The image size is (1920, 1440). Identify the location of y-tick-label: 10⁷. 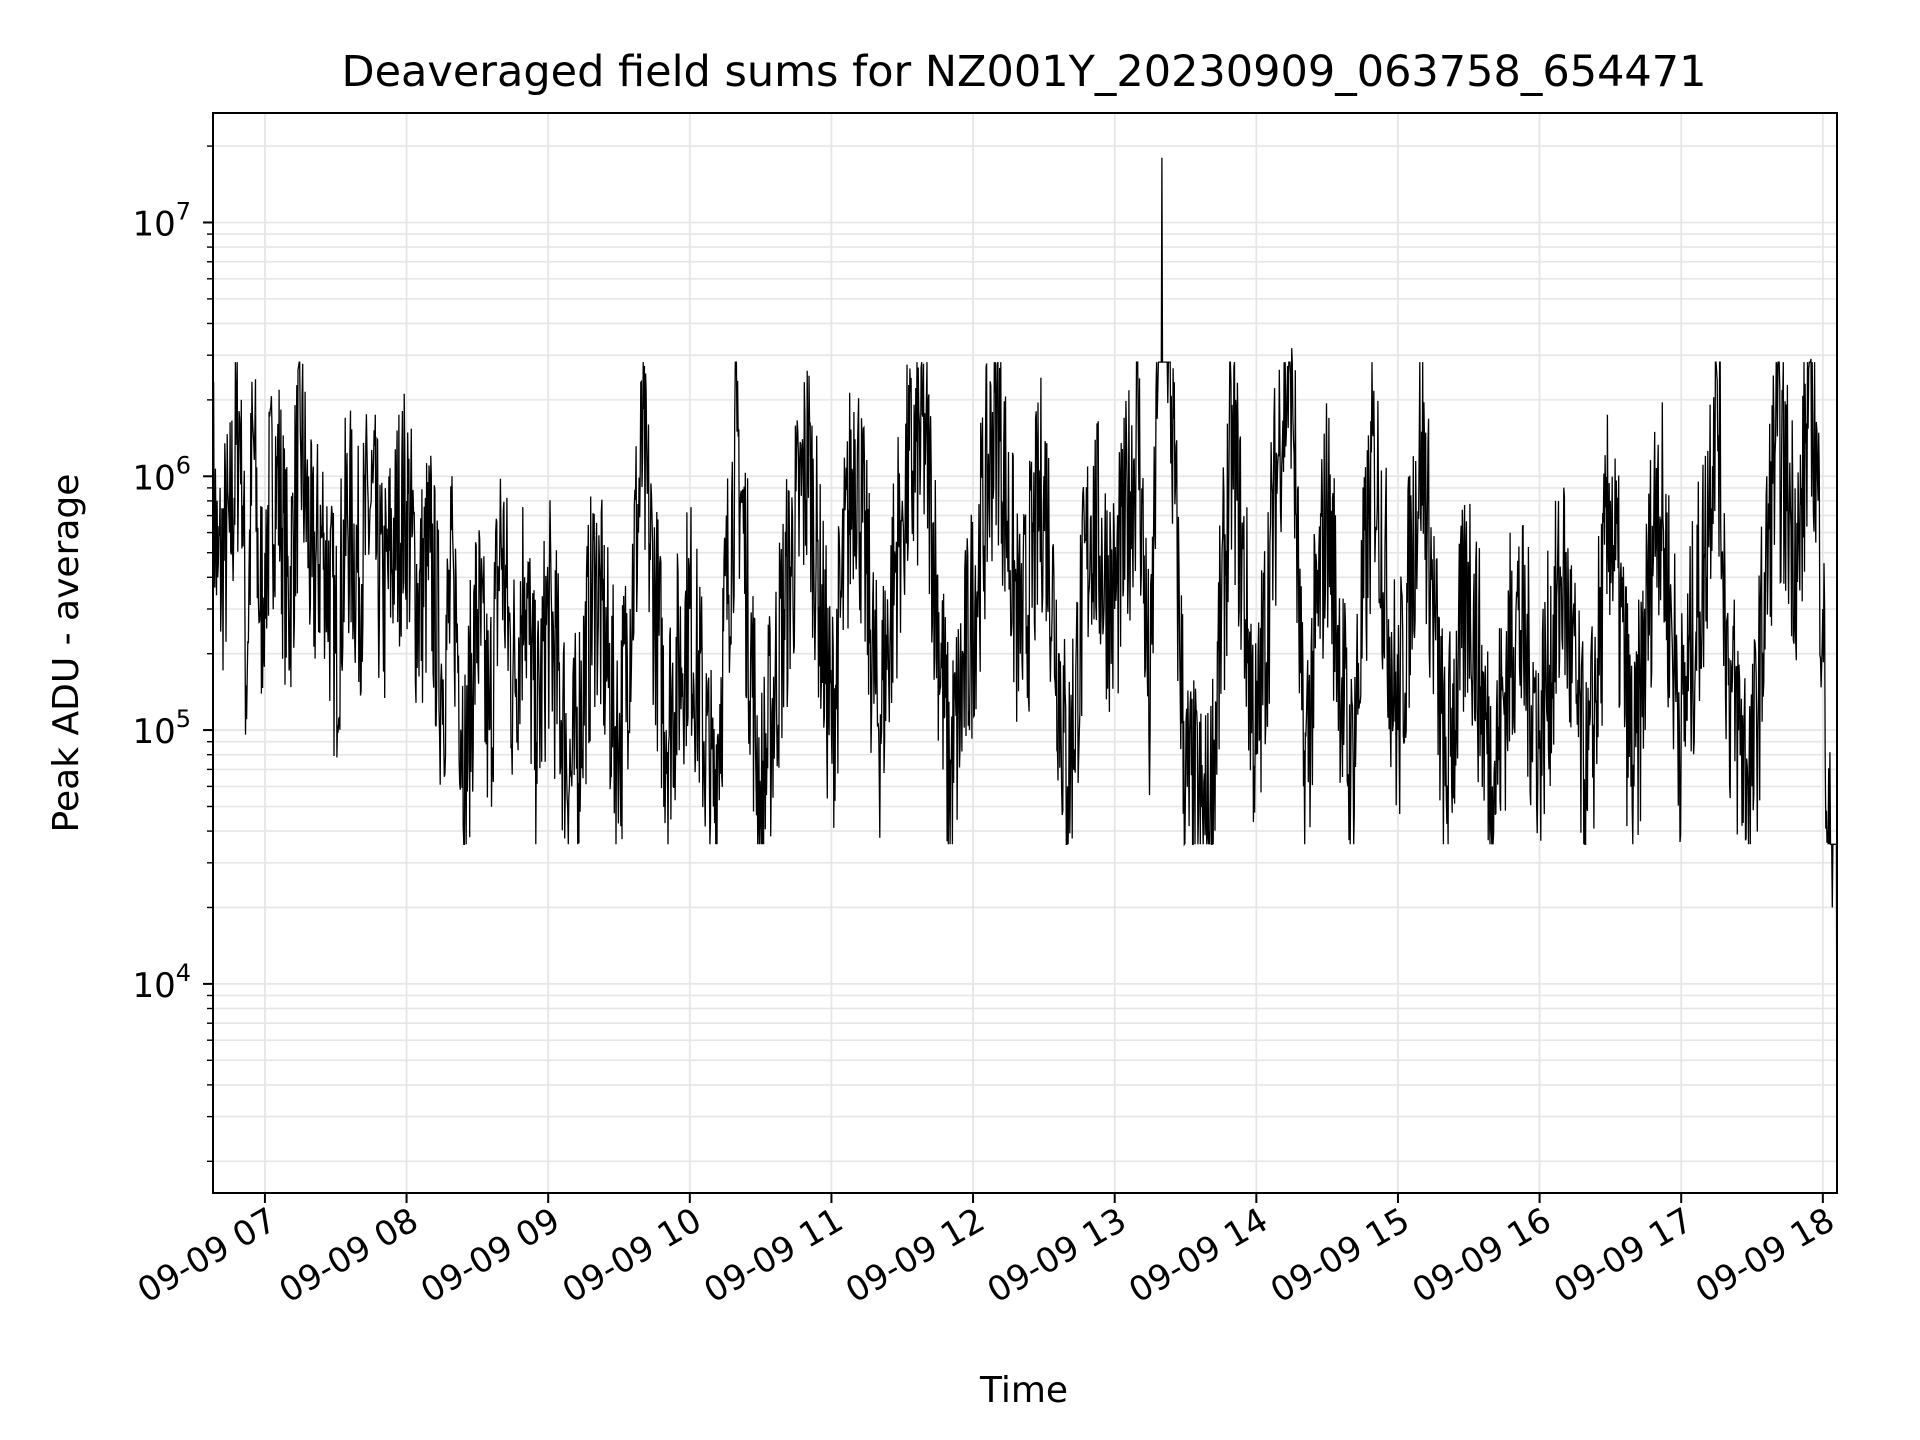
(161, 220).